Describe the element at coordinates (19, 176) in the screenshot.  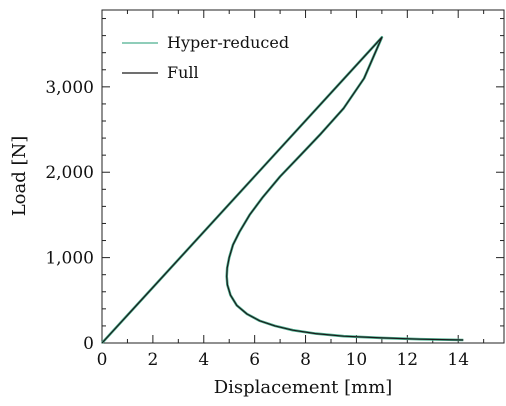
I see `y-axis-label: Load [N]` at that location.